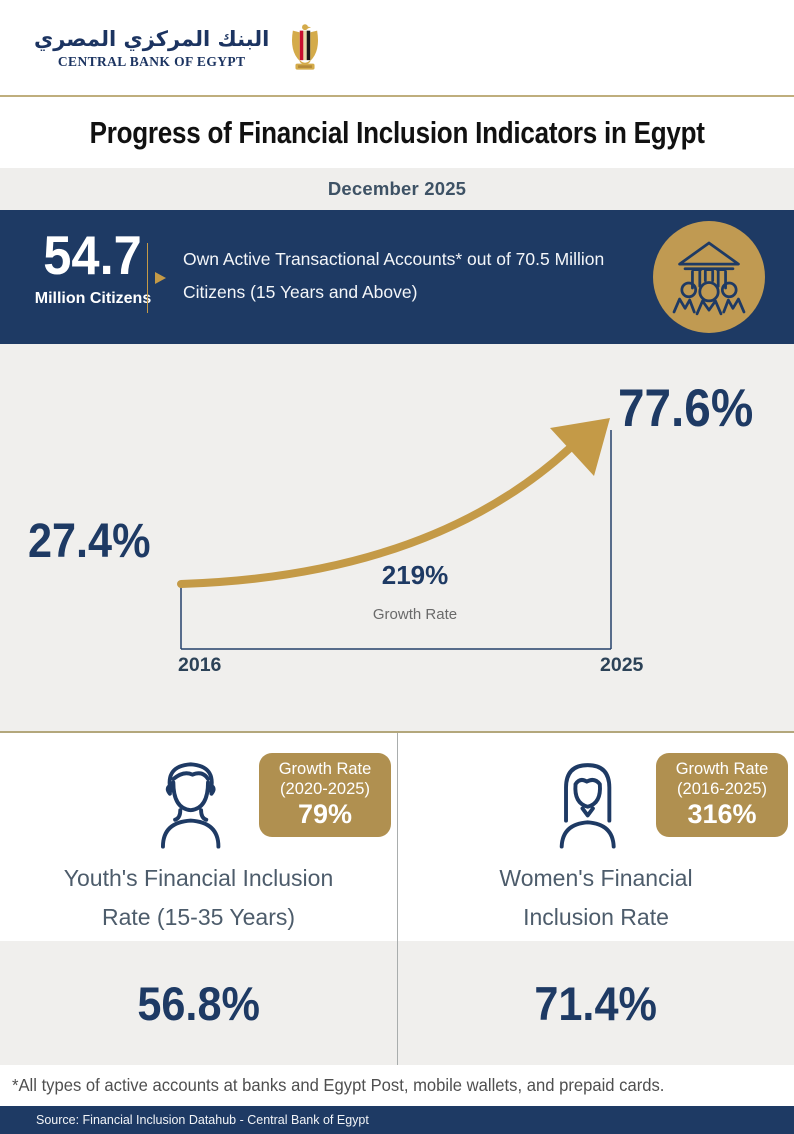 Image resolution: width=794 pixels, height=1134 pixels. I want to click on women-inclusion-rate: 71.4%, so click(596, 1003).